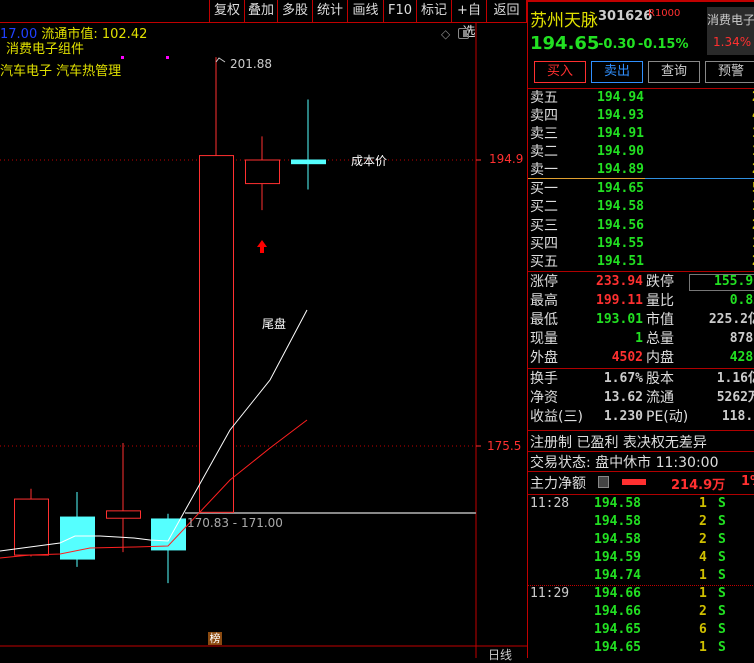 The image size is (754, 663). Describe the element at coordinates (741, 357) in the screenshot. I see `stat-value-2: 4280` at that location.